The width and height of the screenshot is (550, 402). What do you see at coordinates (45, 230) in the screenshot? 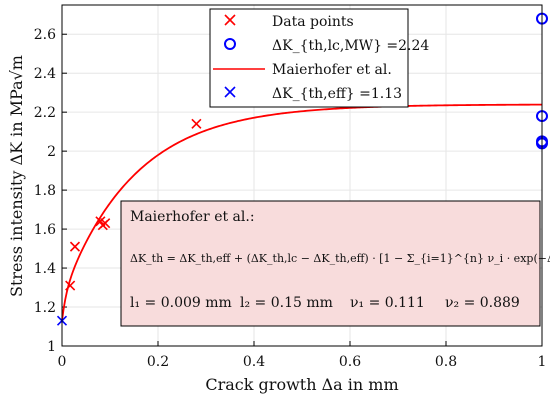
I see `y-tick-label: 1.6` at bounding box center [45, 230].